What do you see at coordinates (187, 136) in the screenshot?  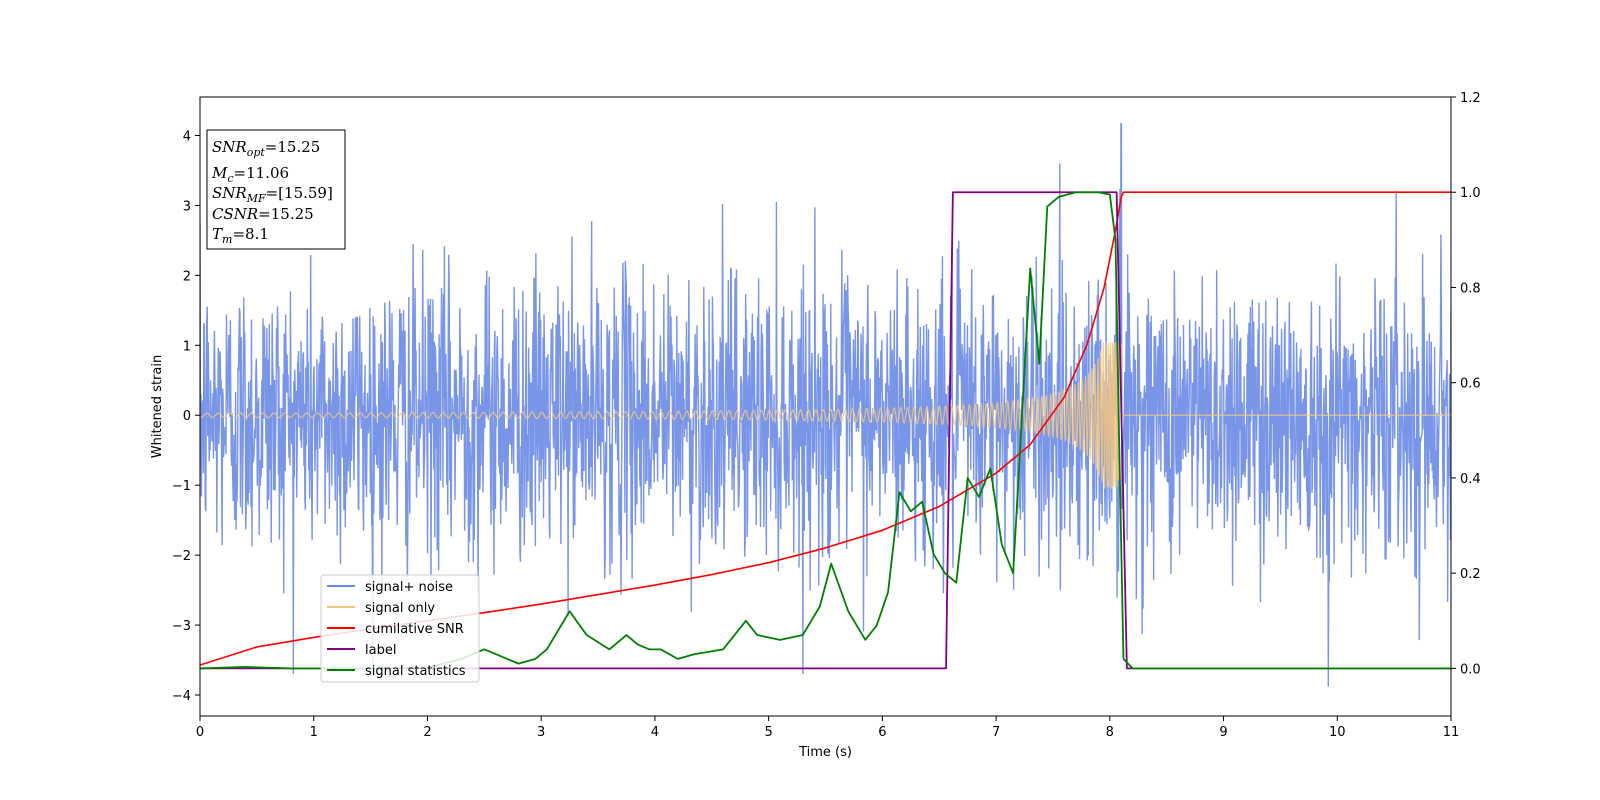 I see `y-left-tick-label: 4` at bounding box center [187, 136].